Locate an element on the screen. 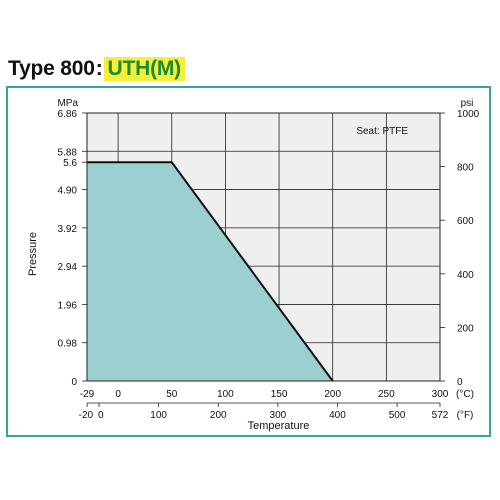 The width and height of the screenshot is (500, 500). chart-title: Type 800 : UTH(M) is located at coordinates (96, 69).